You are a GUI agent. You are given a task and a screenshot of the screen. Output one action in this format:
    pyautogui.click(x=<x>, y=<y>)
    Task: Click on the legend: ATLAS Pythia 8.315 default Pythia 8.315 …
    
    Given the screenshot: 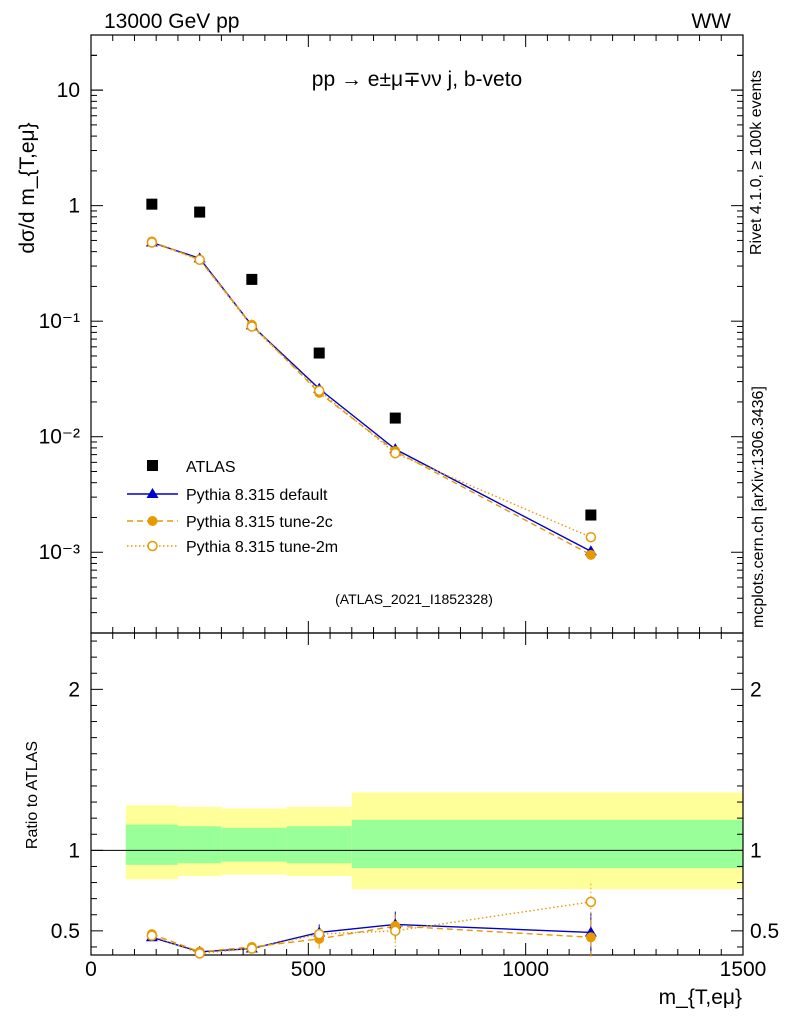 What is the action you would take?
    pyautogui.click(x=232, y=507)
    